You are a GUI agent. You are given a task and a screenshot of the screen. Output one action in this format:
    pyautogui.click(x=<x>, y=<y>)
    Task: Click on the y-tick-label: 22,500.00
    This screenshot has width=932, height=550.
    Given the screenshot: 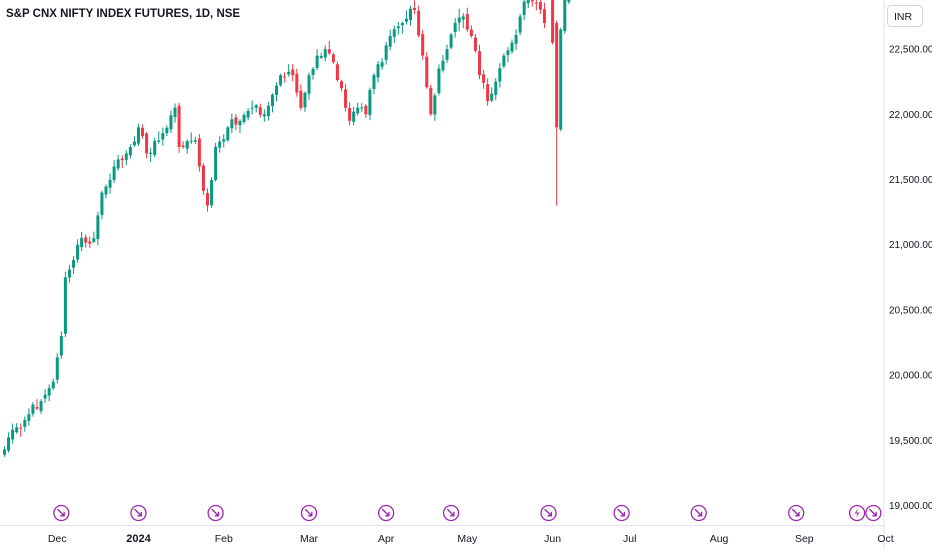 What is the action you would take?
    pyautogui.click(x=910, y=50)
    